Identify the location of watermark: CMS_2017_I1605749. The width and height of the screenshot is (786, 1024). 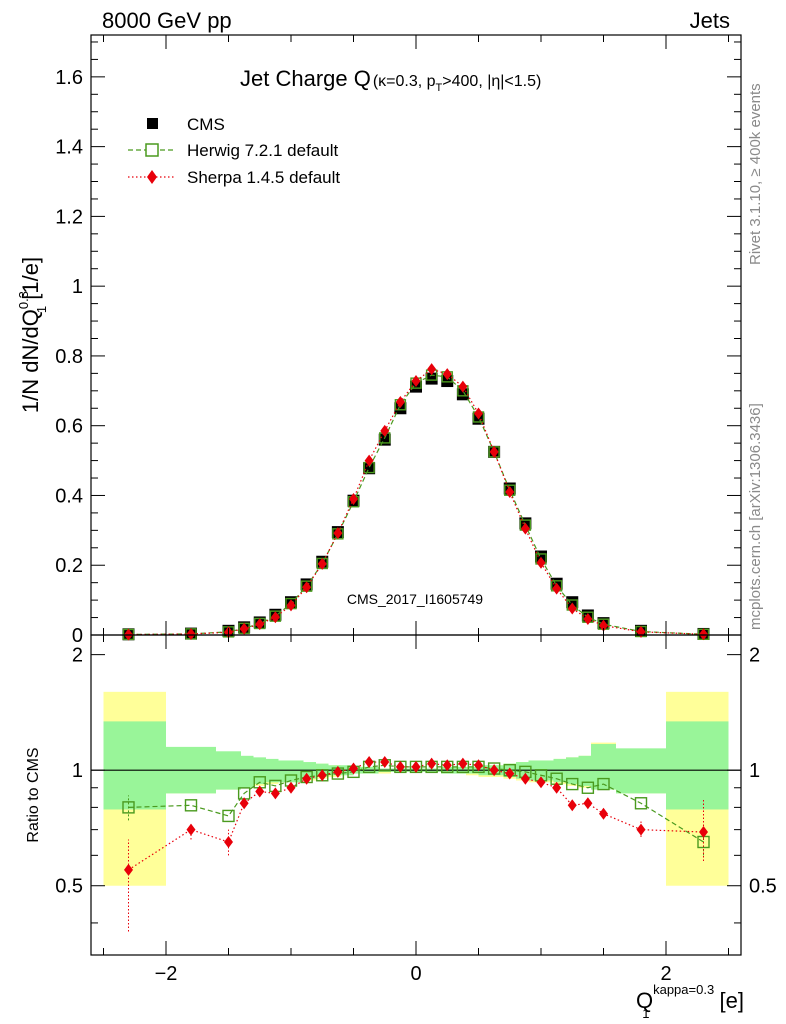
(415, 599).